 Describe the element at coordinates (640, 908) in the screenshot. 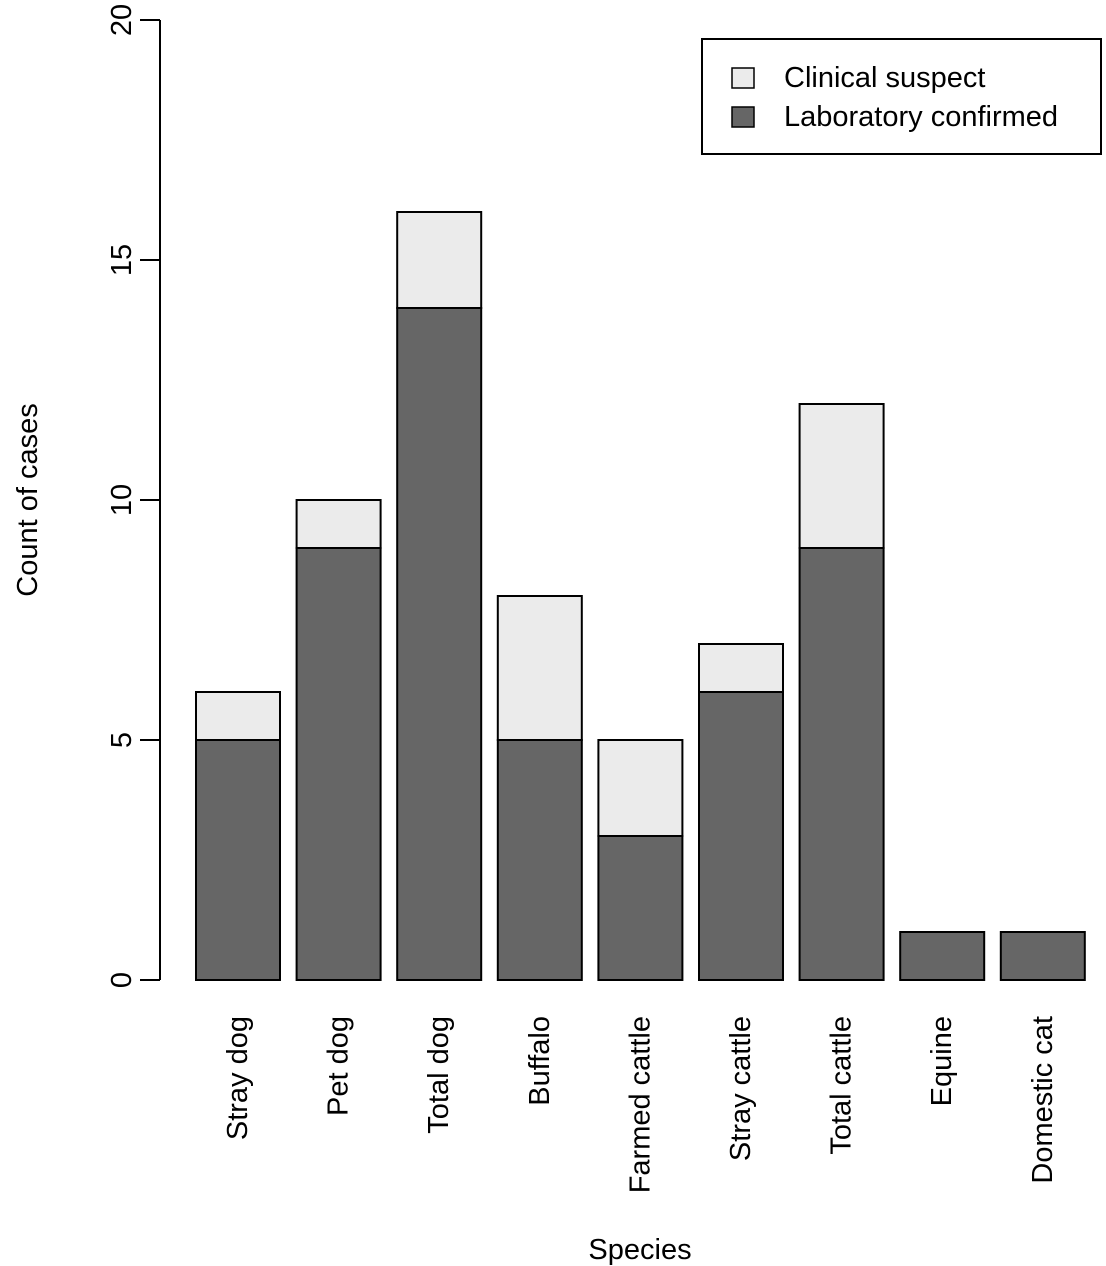

I see `bar-confirmed-farmed-cattle` at that location.